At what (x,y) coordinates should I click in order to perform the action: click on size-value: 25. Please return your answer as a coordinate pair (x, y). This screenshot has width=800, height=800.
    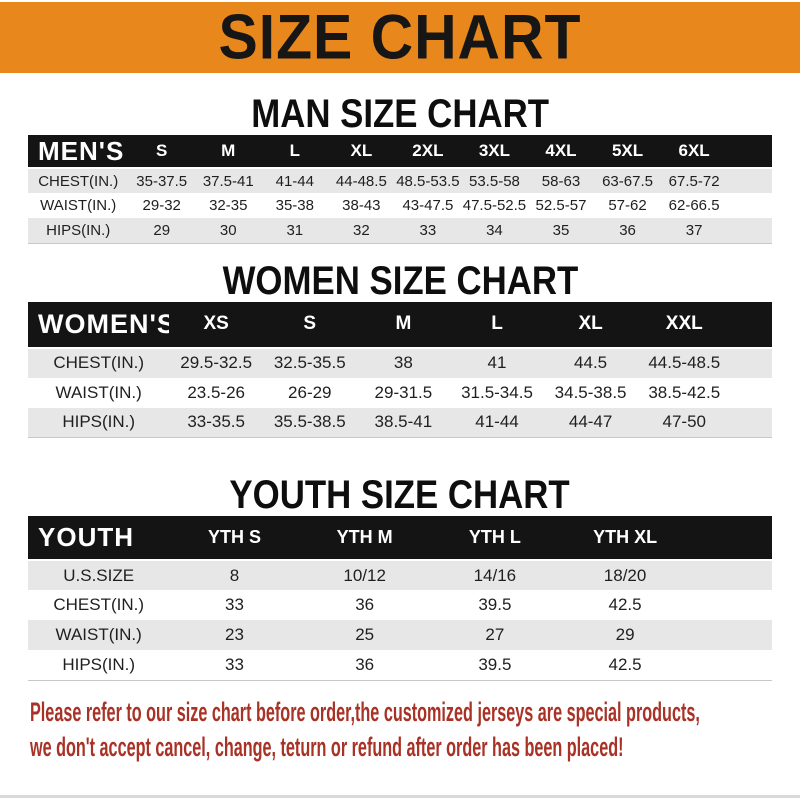
    Looking at the image, I should click on (364, 635).